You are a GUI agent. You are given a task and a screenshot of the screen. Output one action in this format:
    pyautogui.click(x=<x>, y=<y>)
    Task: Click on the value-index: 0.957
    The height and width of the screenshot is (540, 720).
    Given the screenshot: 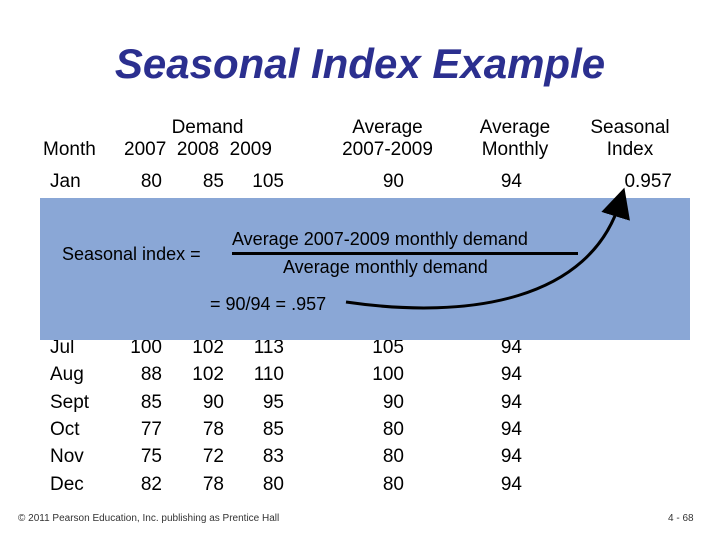 What is the action you would take?
    pyautogui.click(x=648, y=181)
    